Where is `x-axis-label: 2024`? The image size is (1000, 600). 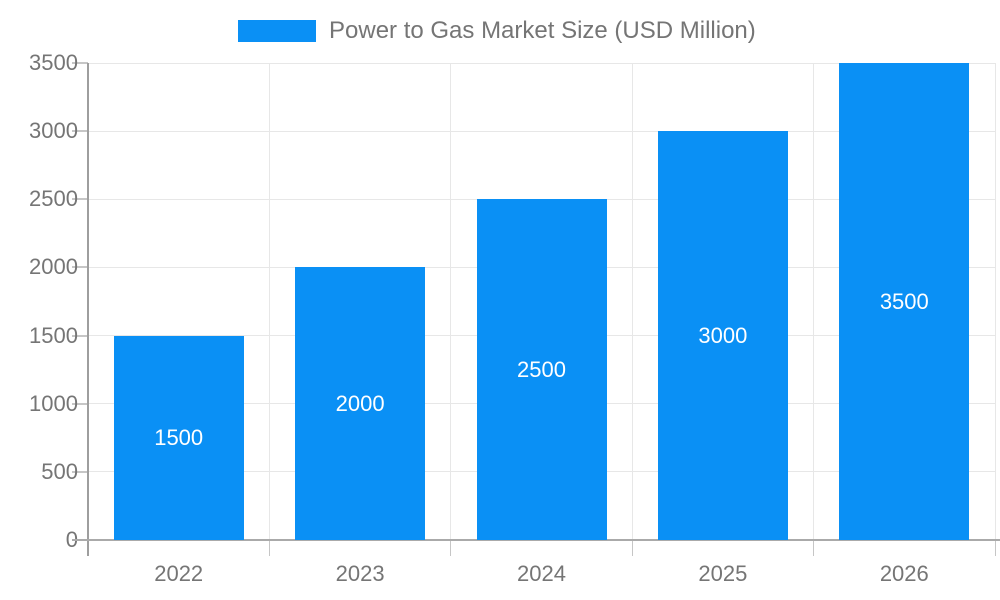
x-axis-label: 2024 is located at coordinates (541, 573).